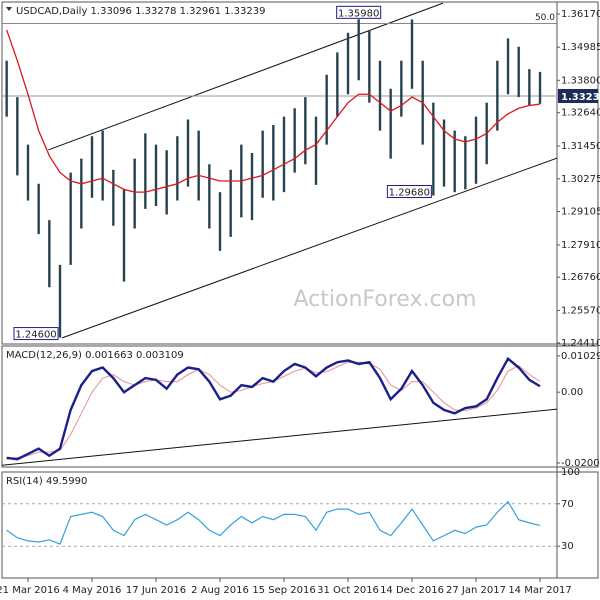 The width and height of the screenshot is (600, 600). I want to click on y-tick-label: 1.33800, so click(580, 80).